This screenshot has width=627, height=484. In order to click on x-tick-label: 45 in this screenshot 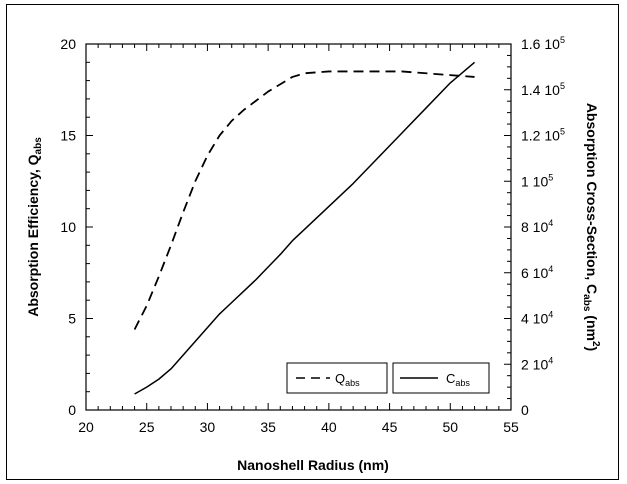, I will do `click(390, 427)`.